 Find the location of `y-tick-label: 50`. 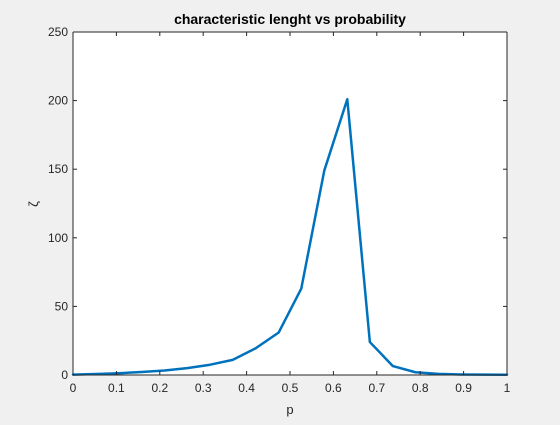

y-tick-label: 50 is located at coordinates (62, 306).